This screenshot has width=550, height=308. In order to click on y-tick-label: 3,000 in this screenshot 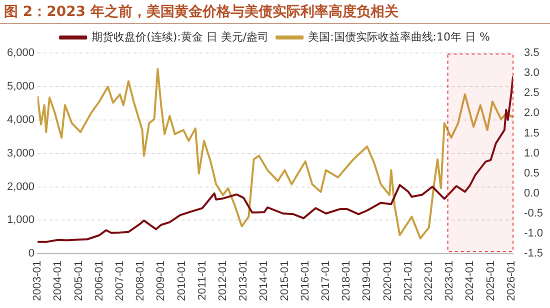, I will do `click(20, 153)`.